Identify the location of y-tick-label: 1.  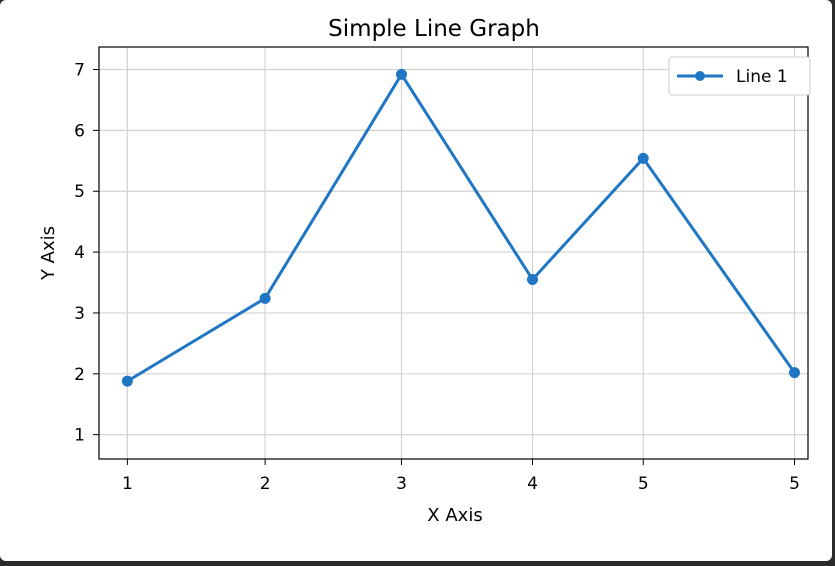
(79, 436).